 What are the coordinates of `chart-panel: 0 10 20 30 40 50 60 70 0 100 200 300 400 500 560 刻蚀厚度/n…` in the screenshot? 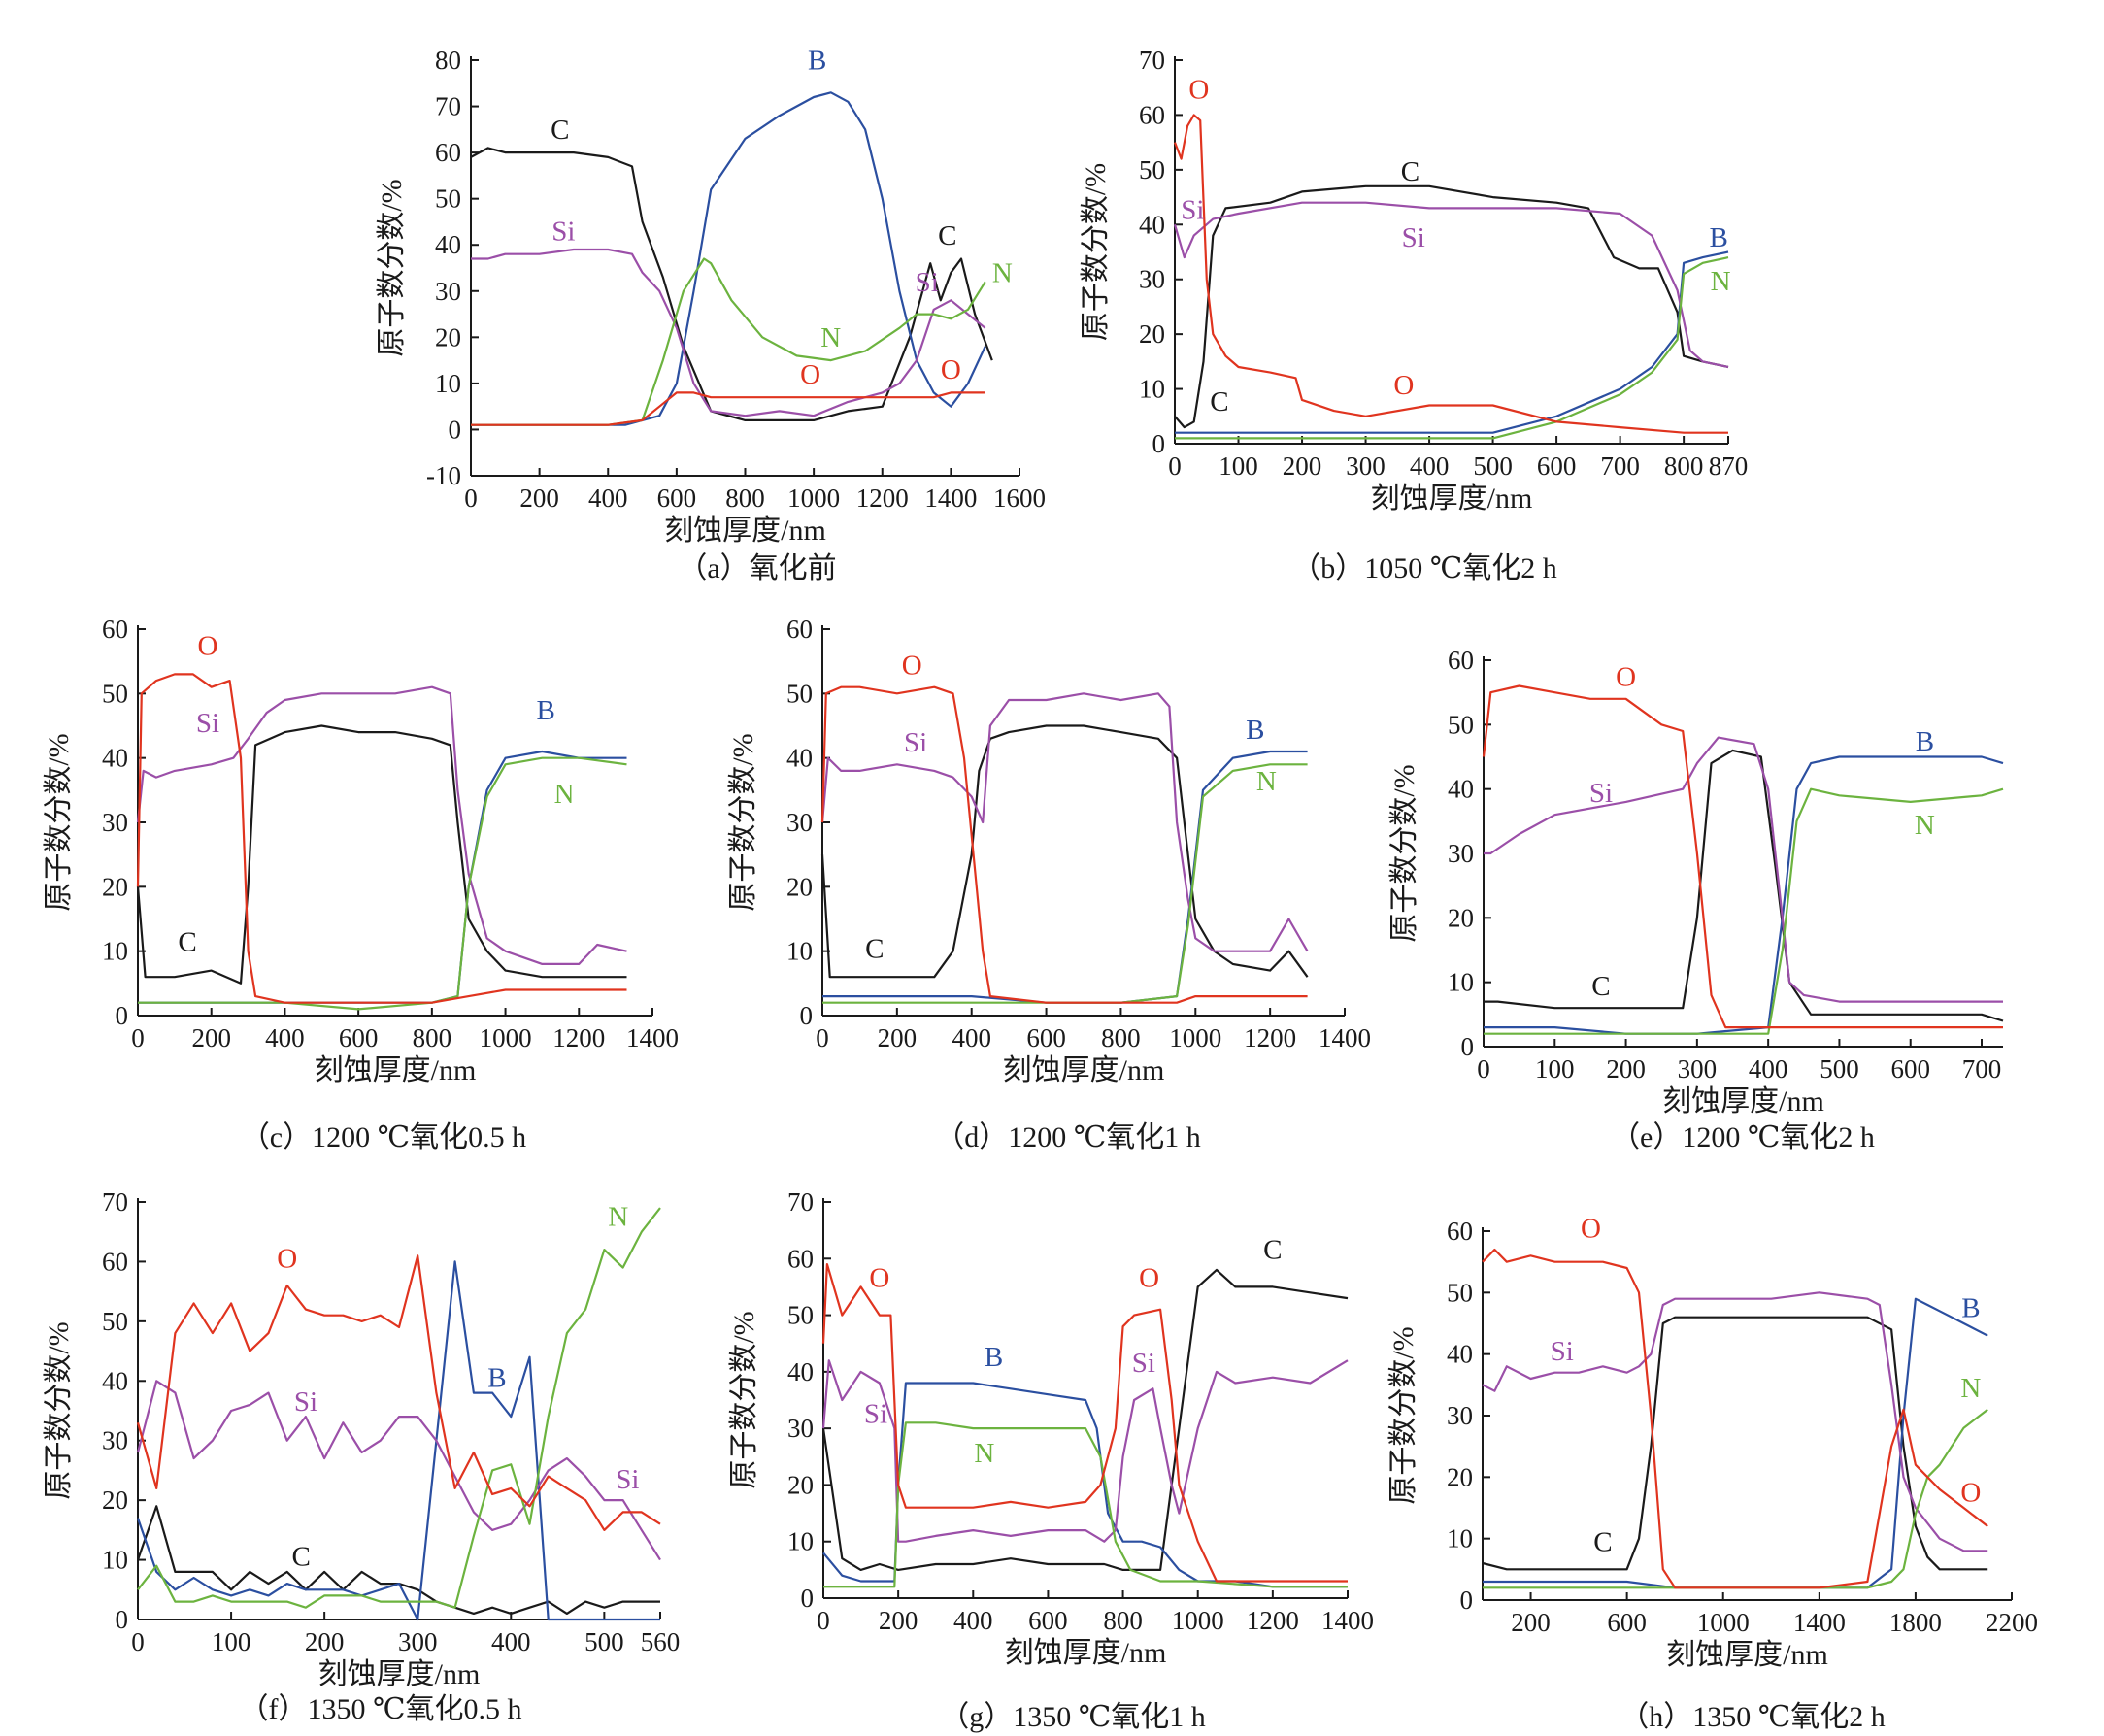 It's located at (361, 1456).